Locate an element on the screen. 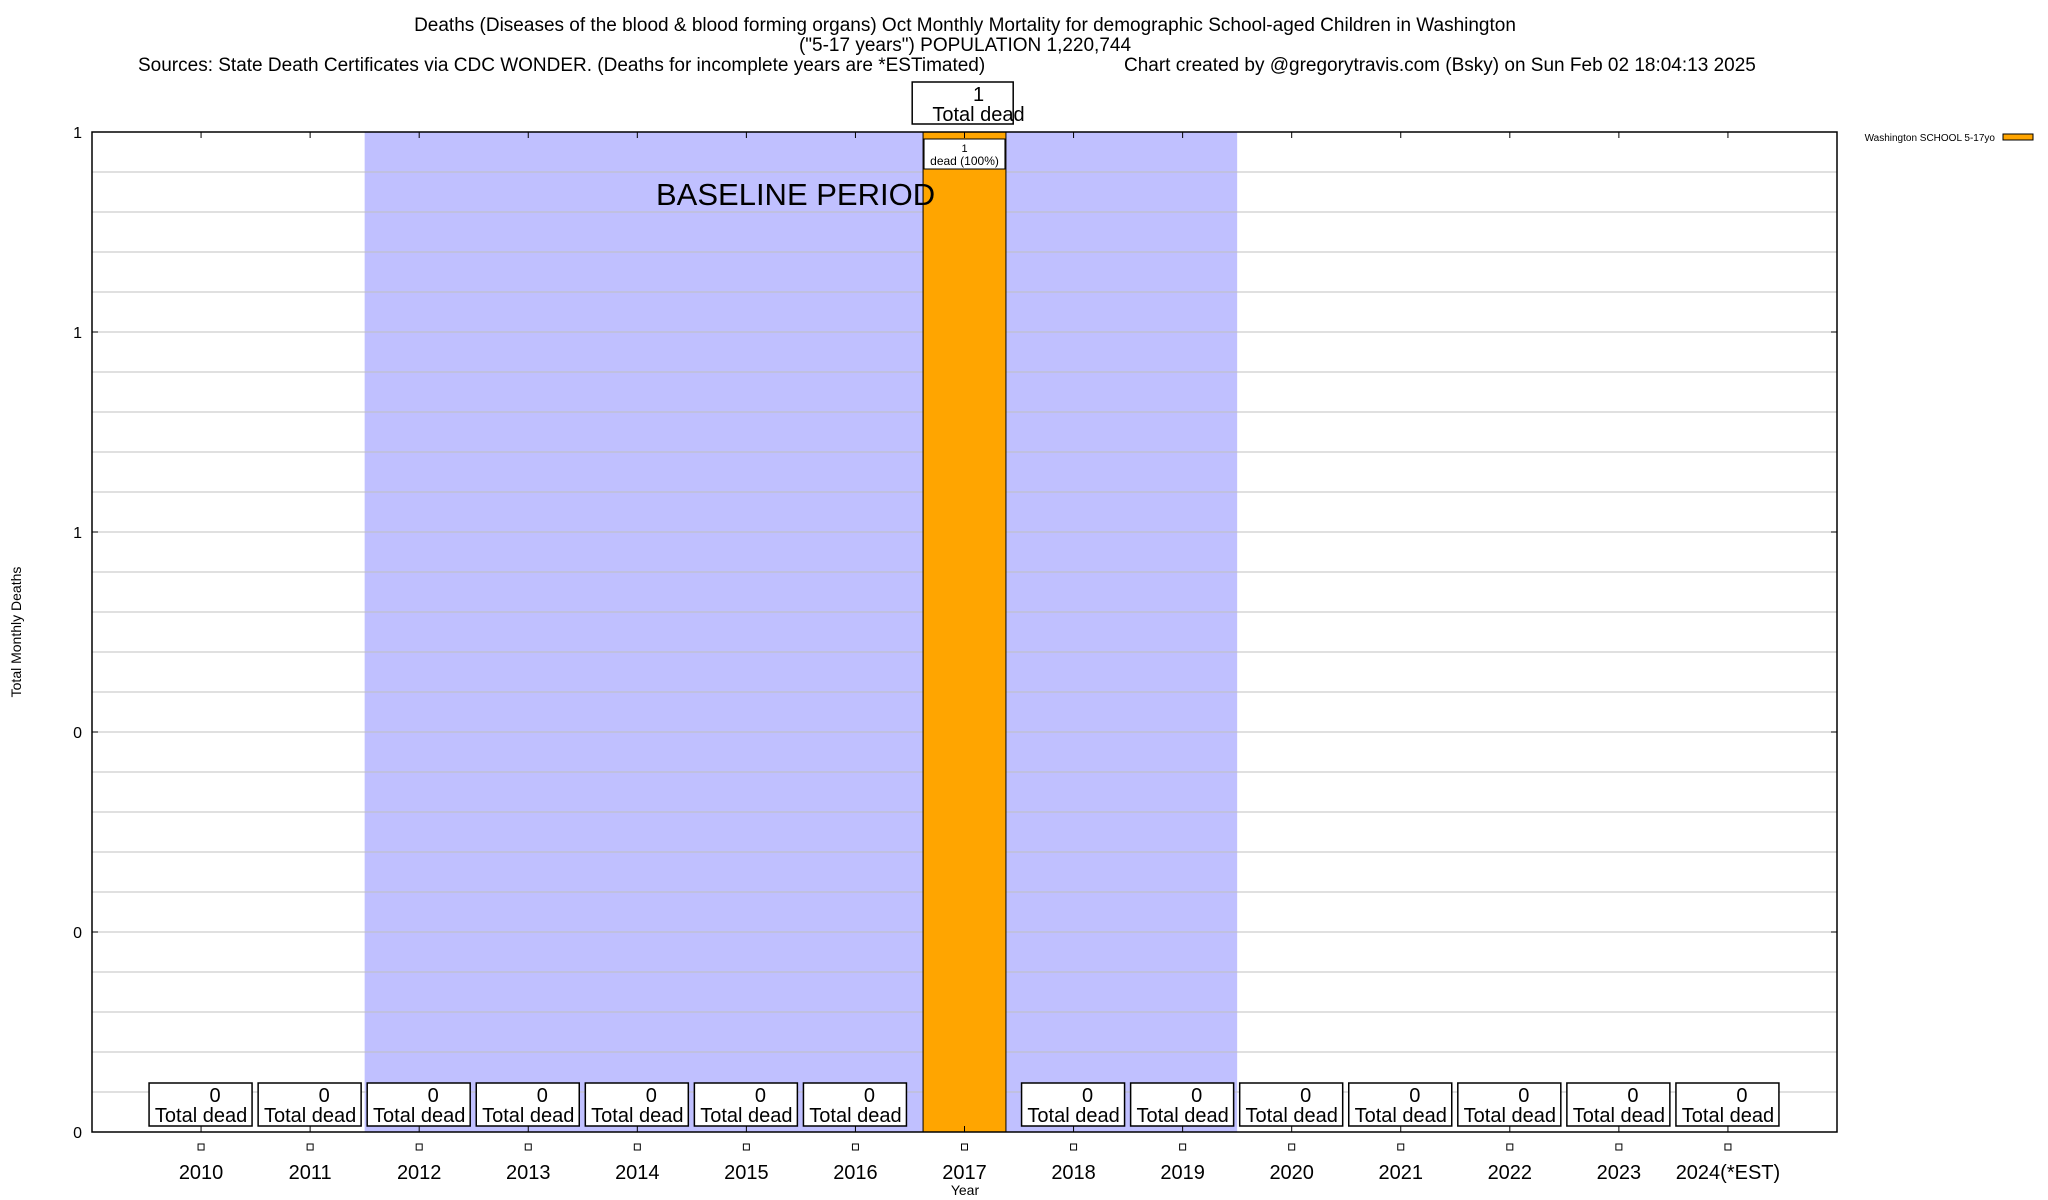  x-tick-label: 2012 is located at coordinates (419, 1173).